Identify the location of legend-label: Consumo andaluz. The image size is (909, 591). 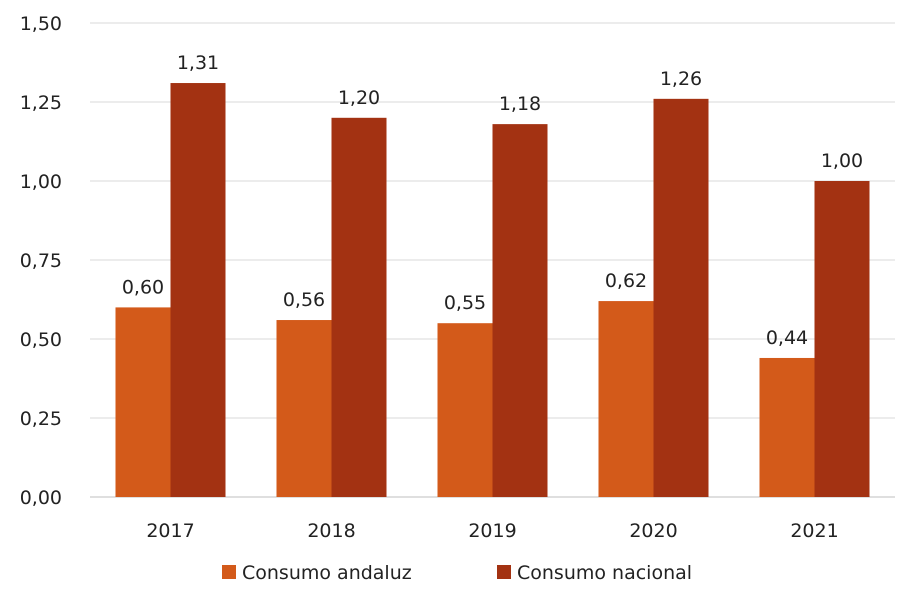
(327, 573).